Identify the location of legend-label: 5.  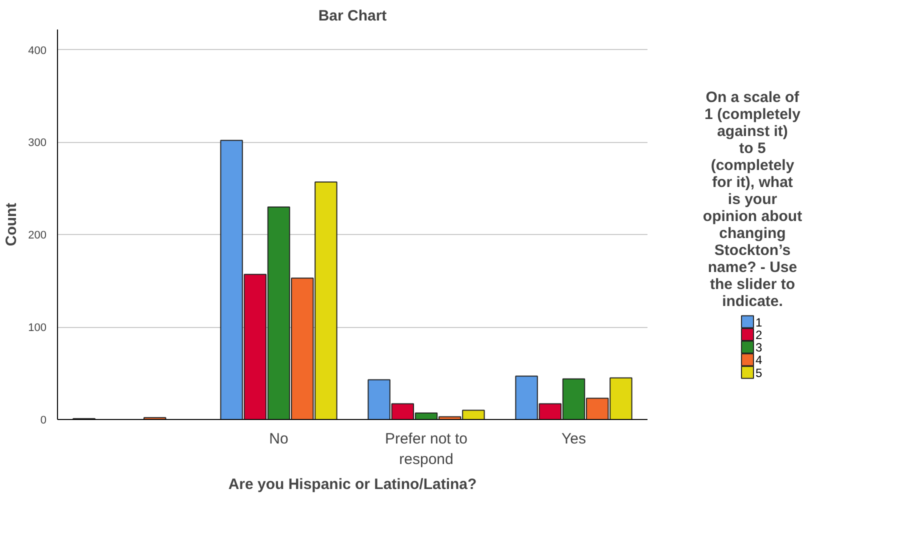
(759, 373).